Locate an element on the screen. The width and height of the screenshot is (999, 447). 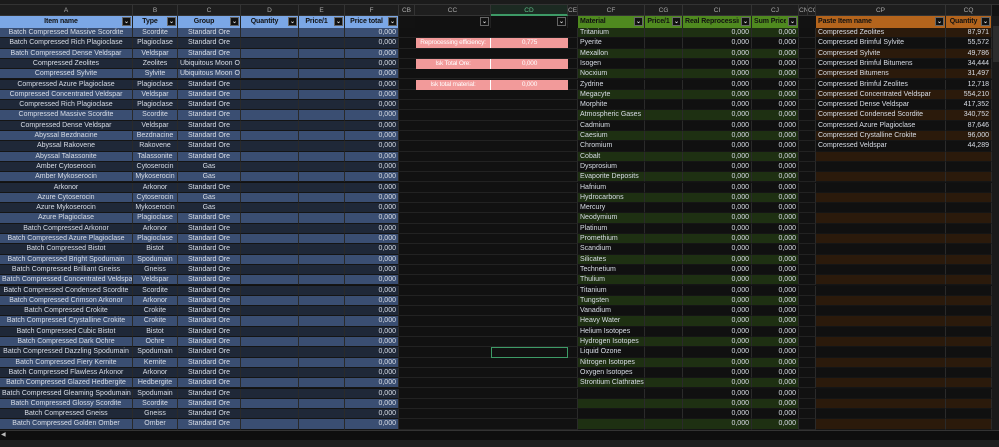
table-cell: Abyssal Rakovene is located at coordinates (66, 146).